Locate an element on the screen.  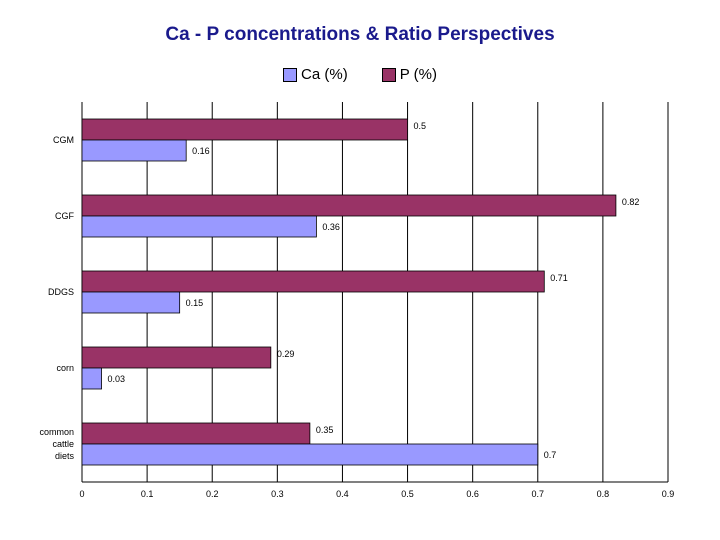
x-tick-label: 0.8 is located at coordinates (603, 494).